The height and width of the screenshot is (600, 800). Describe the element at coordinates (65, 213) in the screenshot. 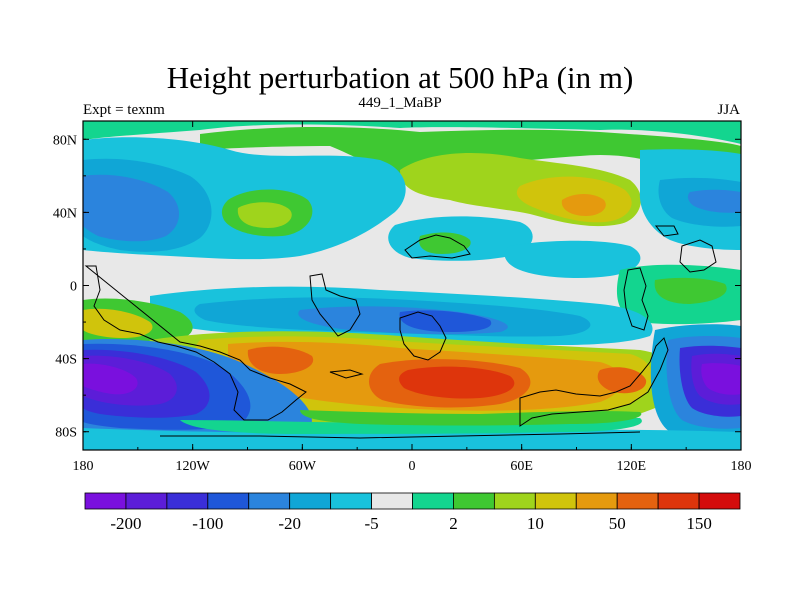

I see `y-tick-label: 40N` at that location.